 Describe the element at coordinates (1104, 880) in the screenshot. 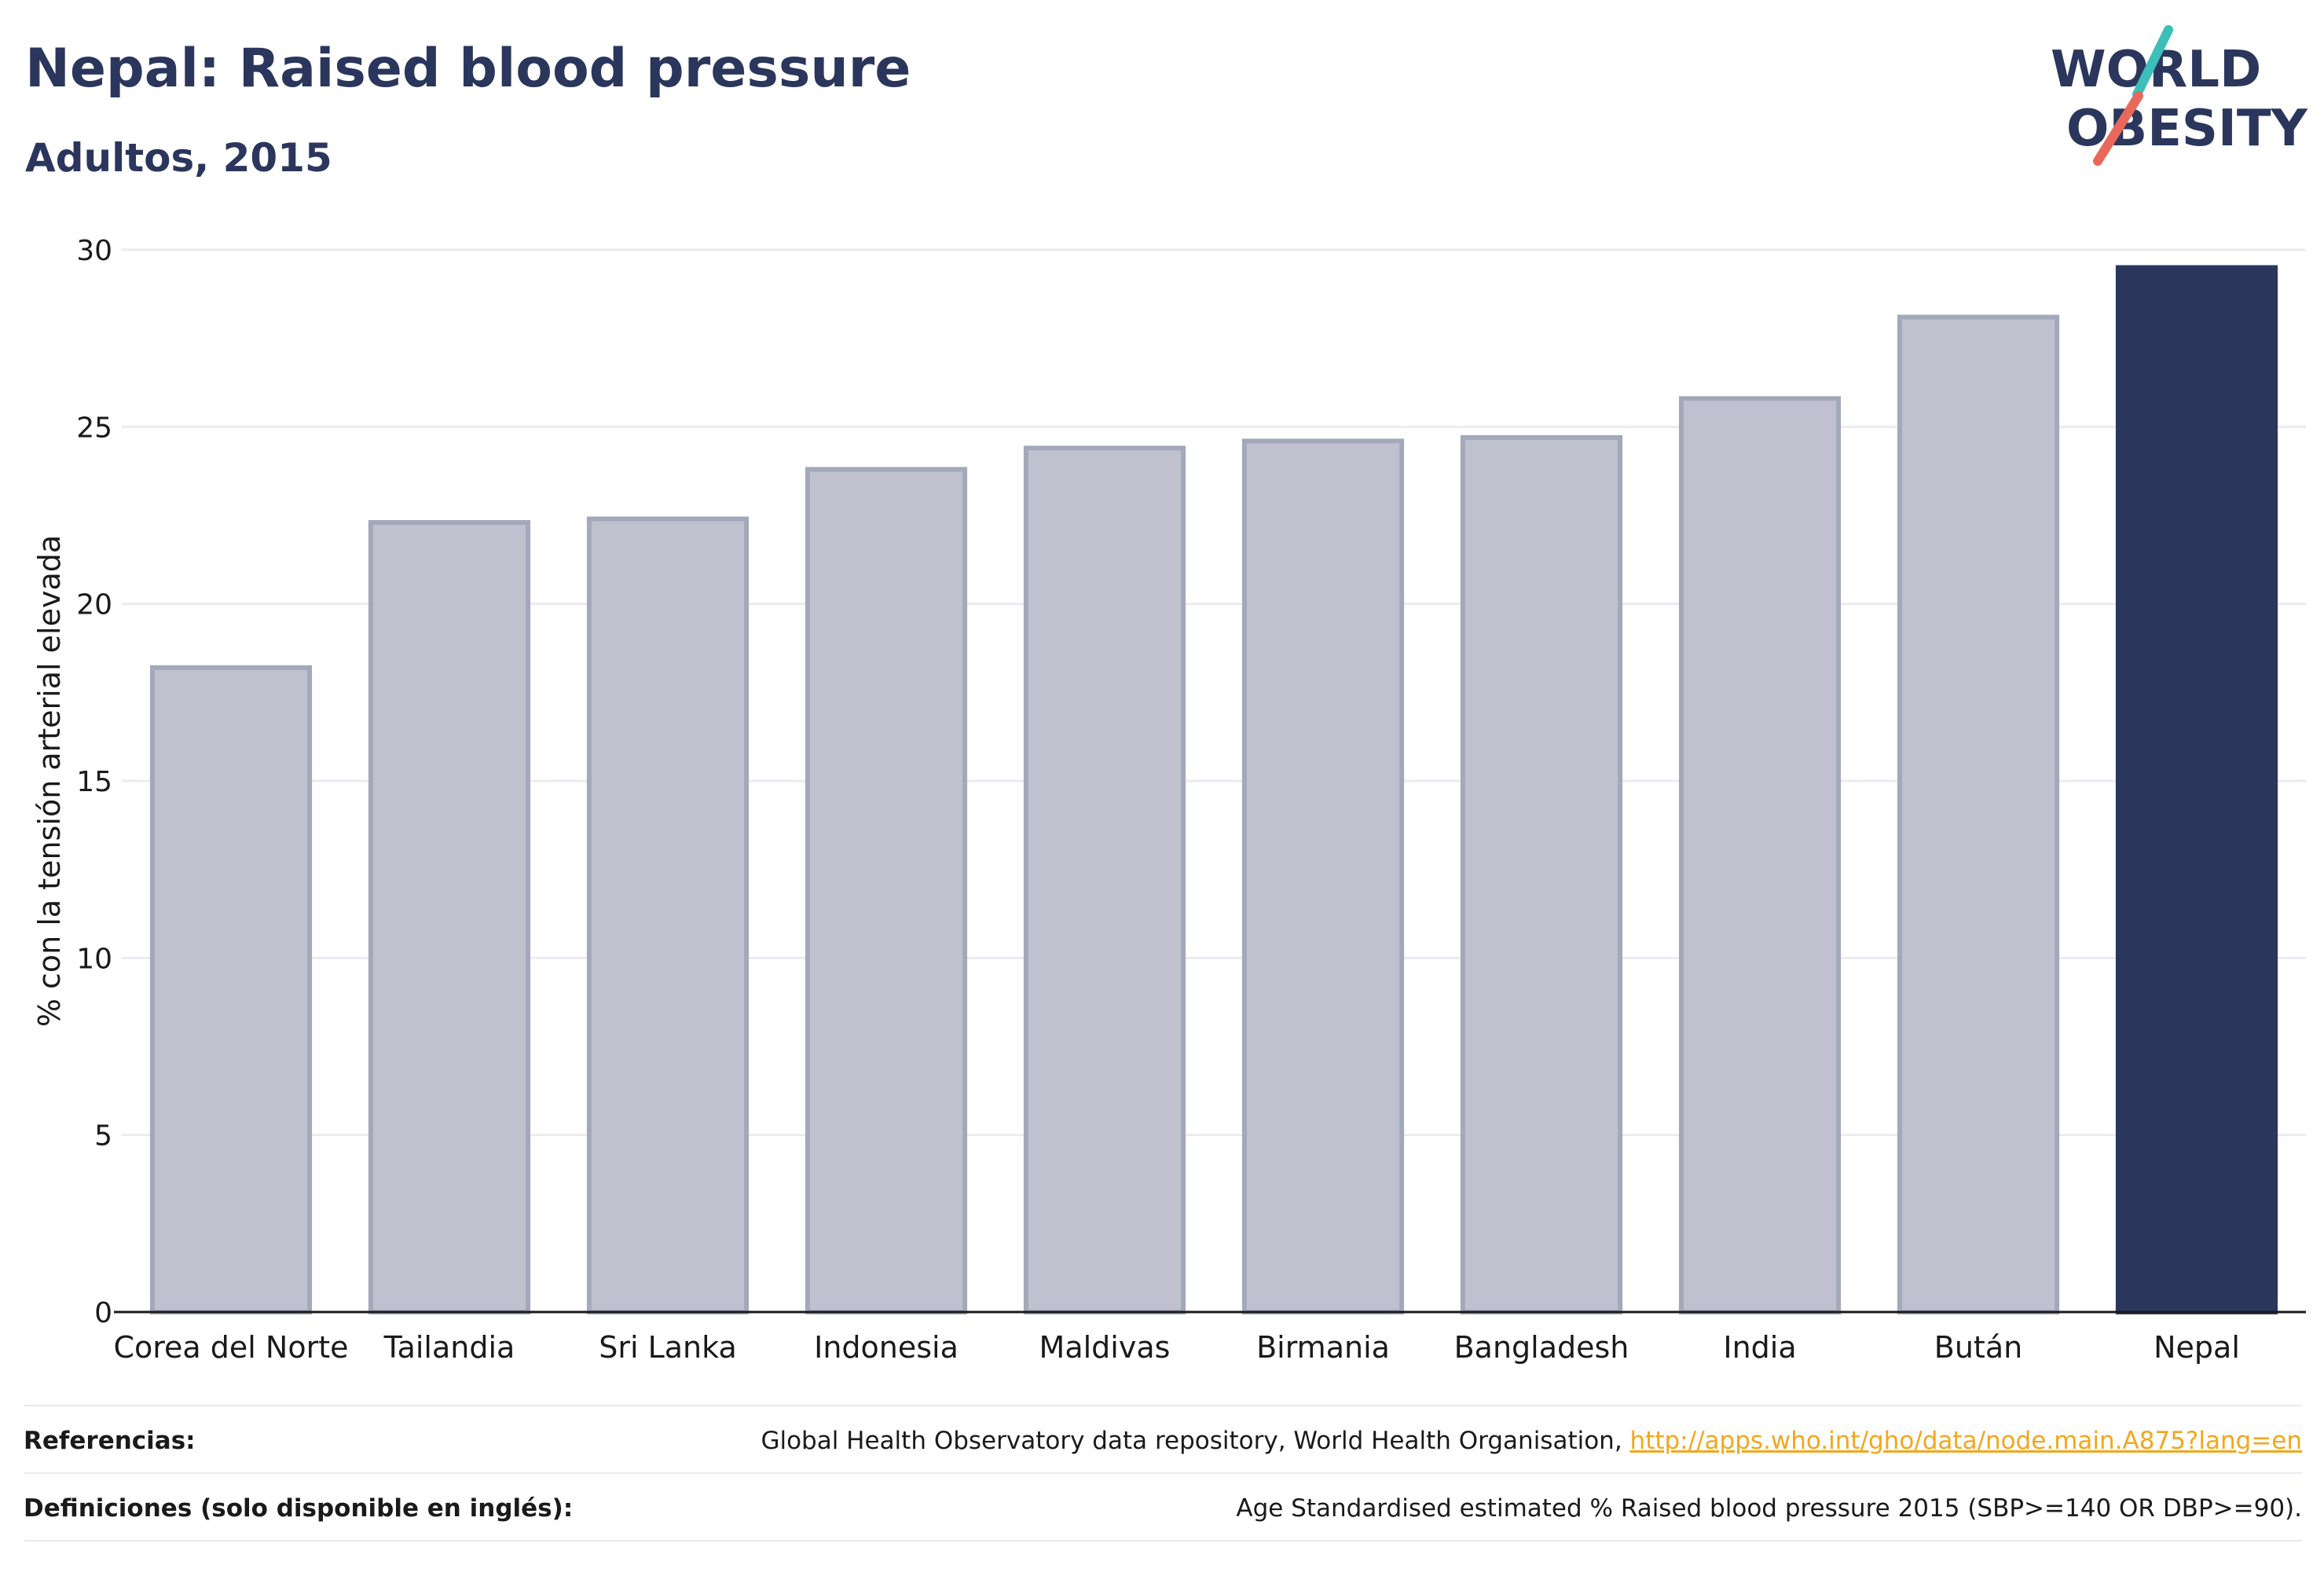

I see `bar-maldivas` at that location.